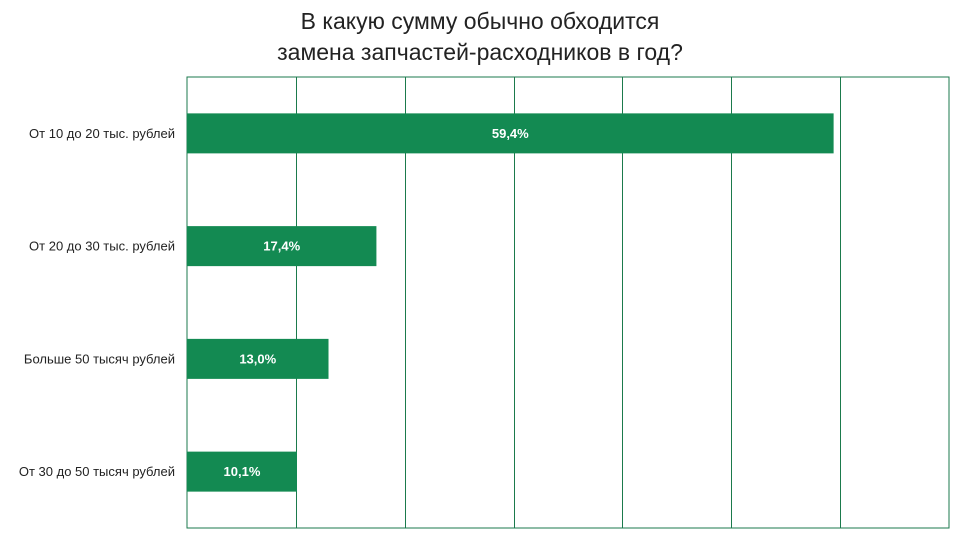  I want to click on category-label: От 10 до 20 тыс. рублей, so click(102, 133).